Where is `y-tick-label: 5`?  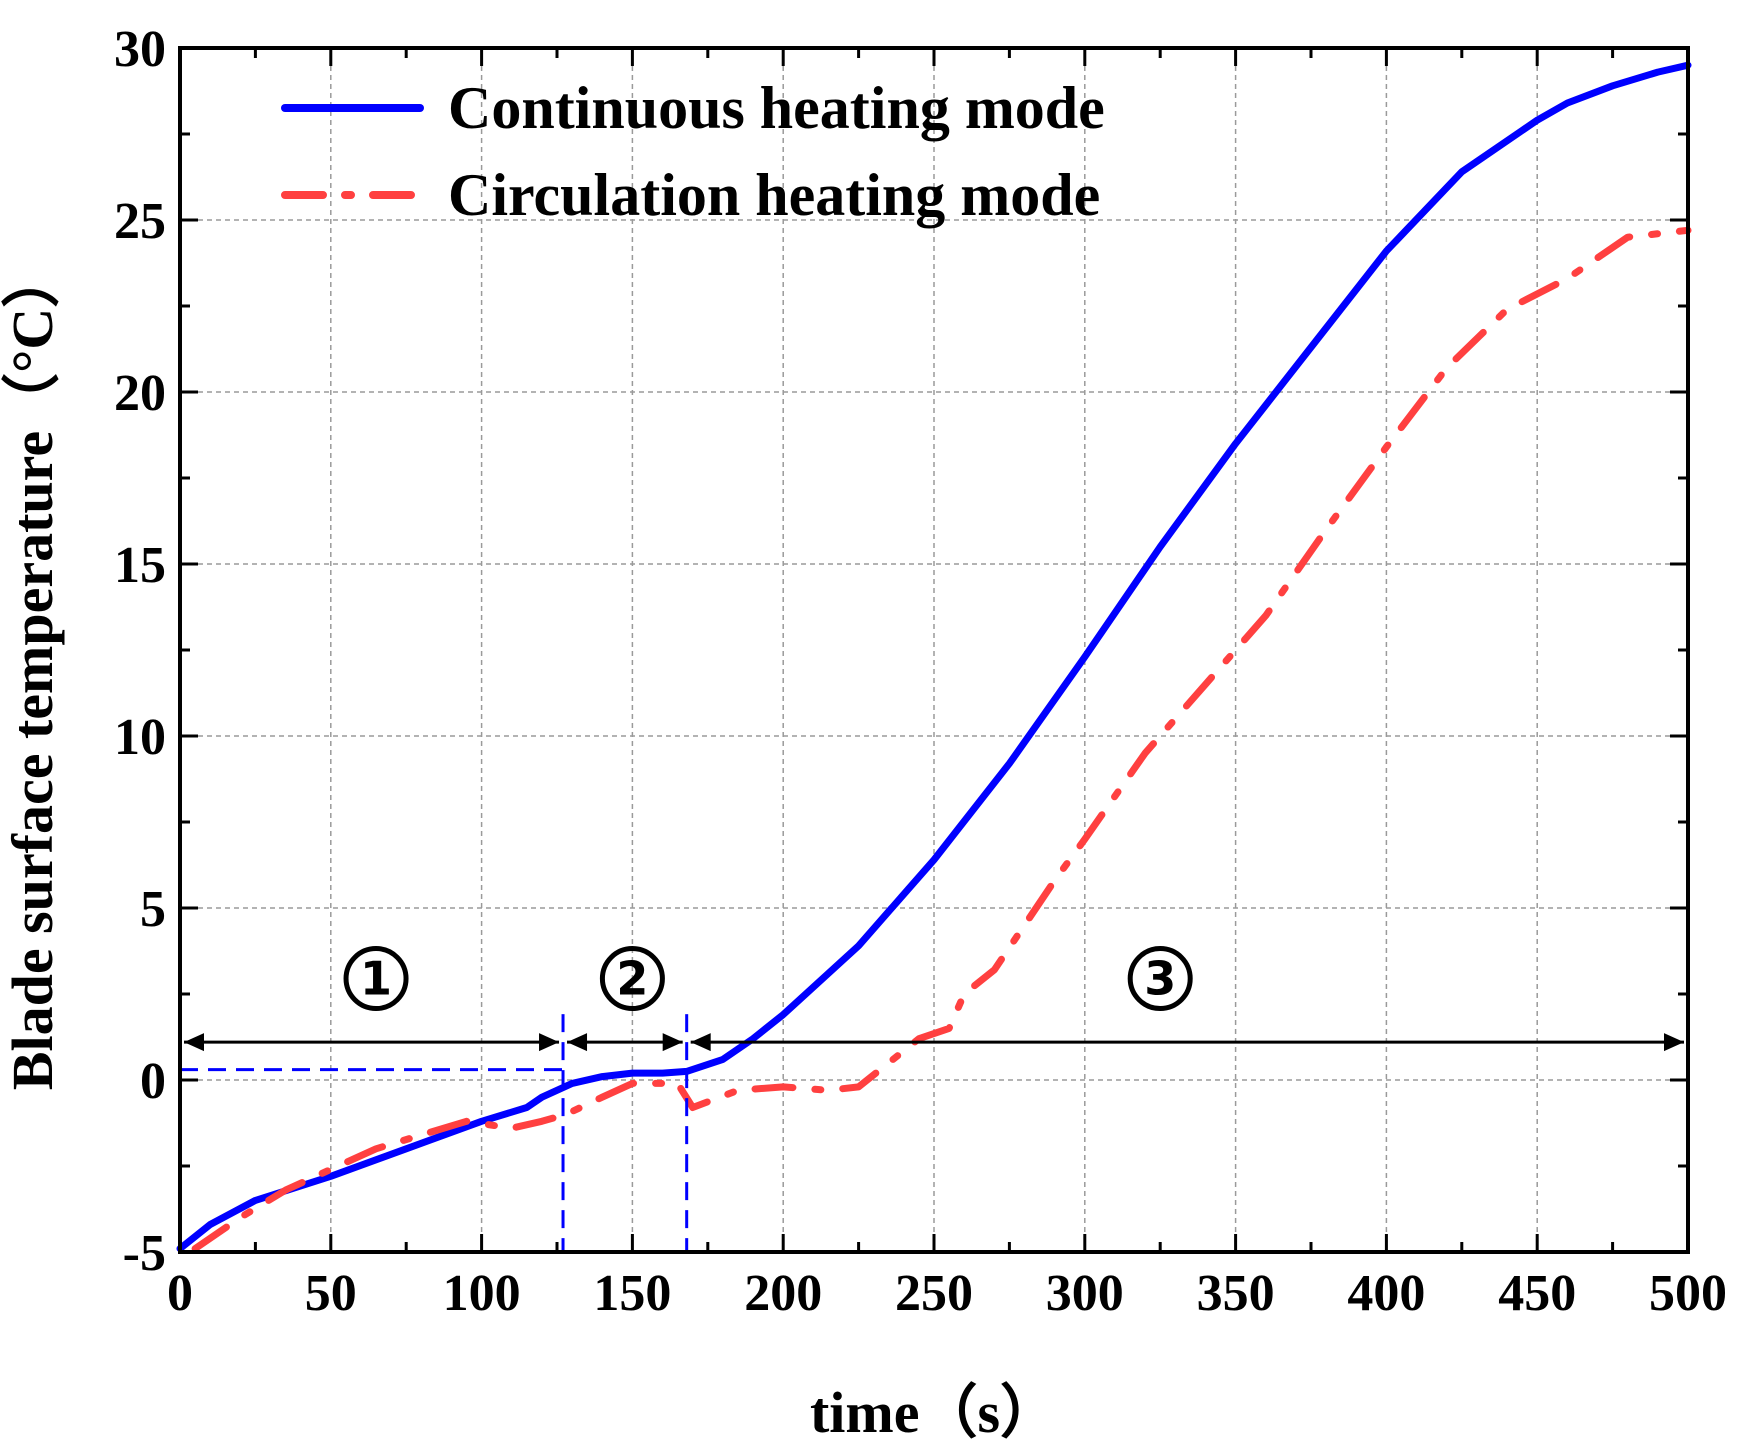 y-tick-label: 5 is located at coordinates (153, 909).